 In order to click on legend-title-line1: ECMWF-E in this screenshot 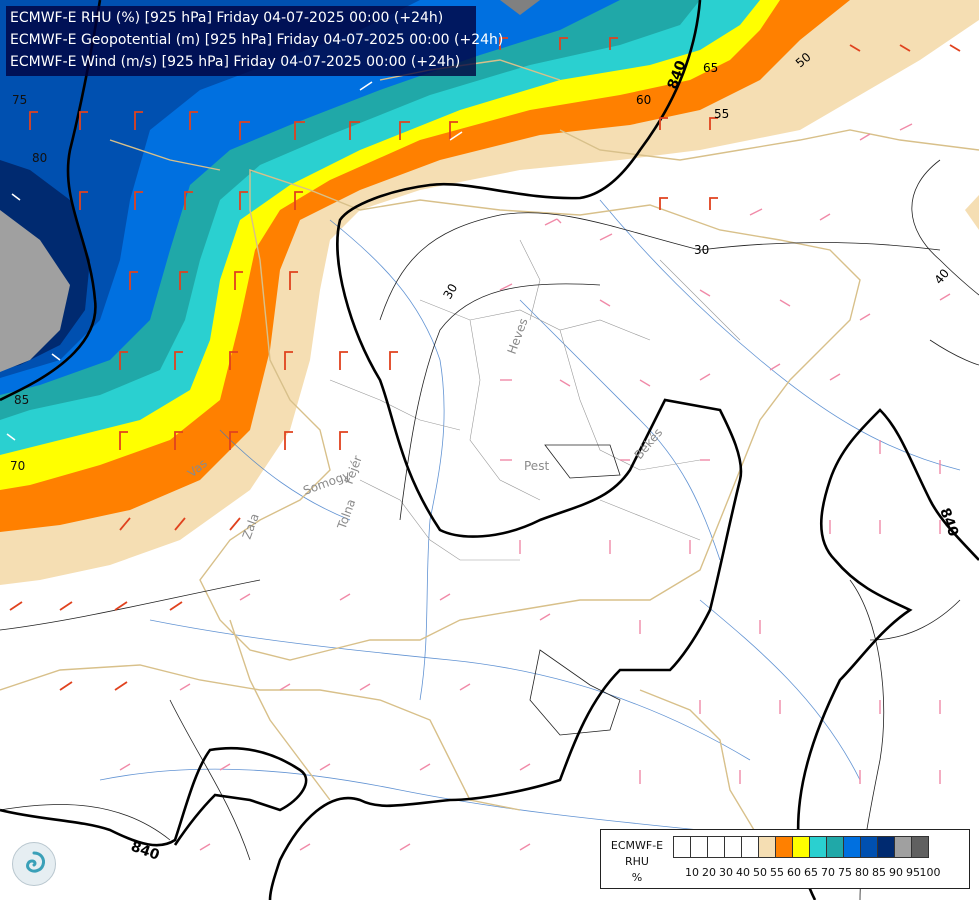, I will do `click(637, 845)`.